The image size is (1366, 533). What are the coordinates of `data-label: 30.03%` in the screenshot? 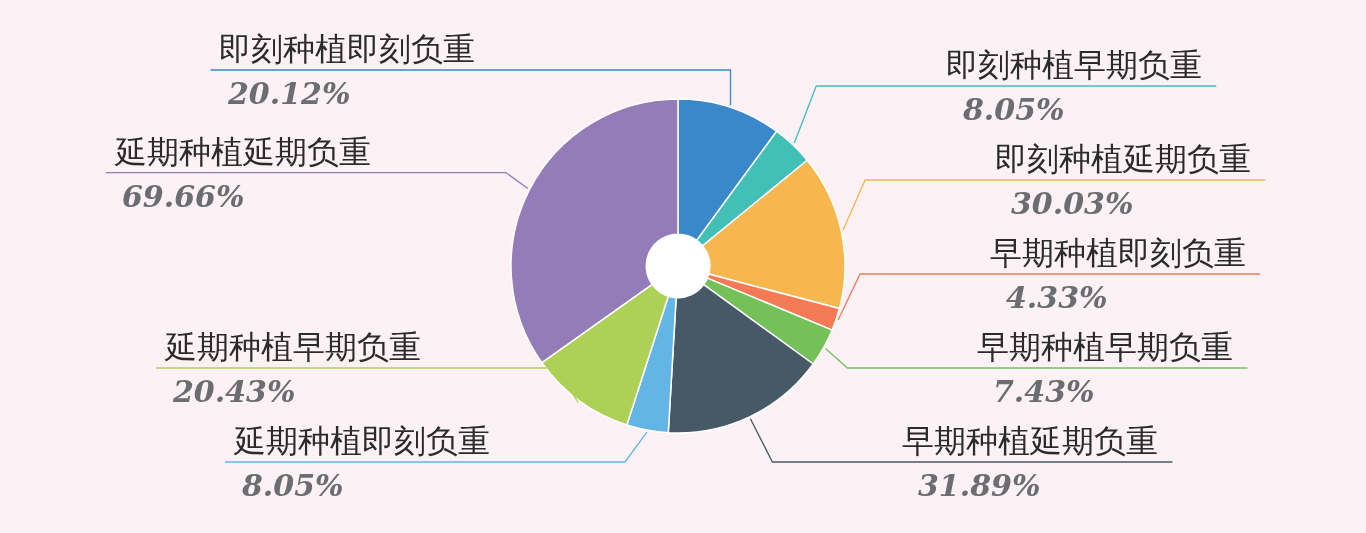 It's located at (1072, 203).